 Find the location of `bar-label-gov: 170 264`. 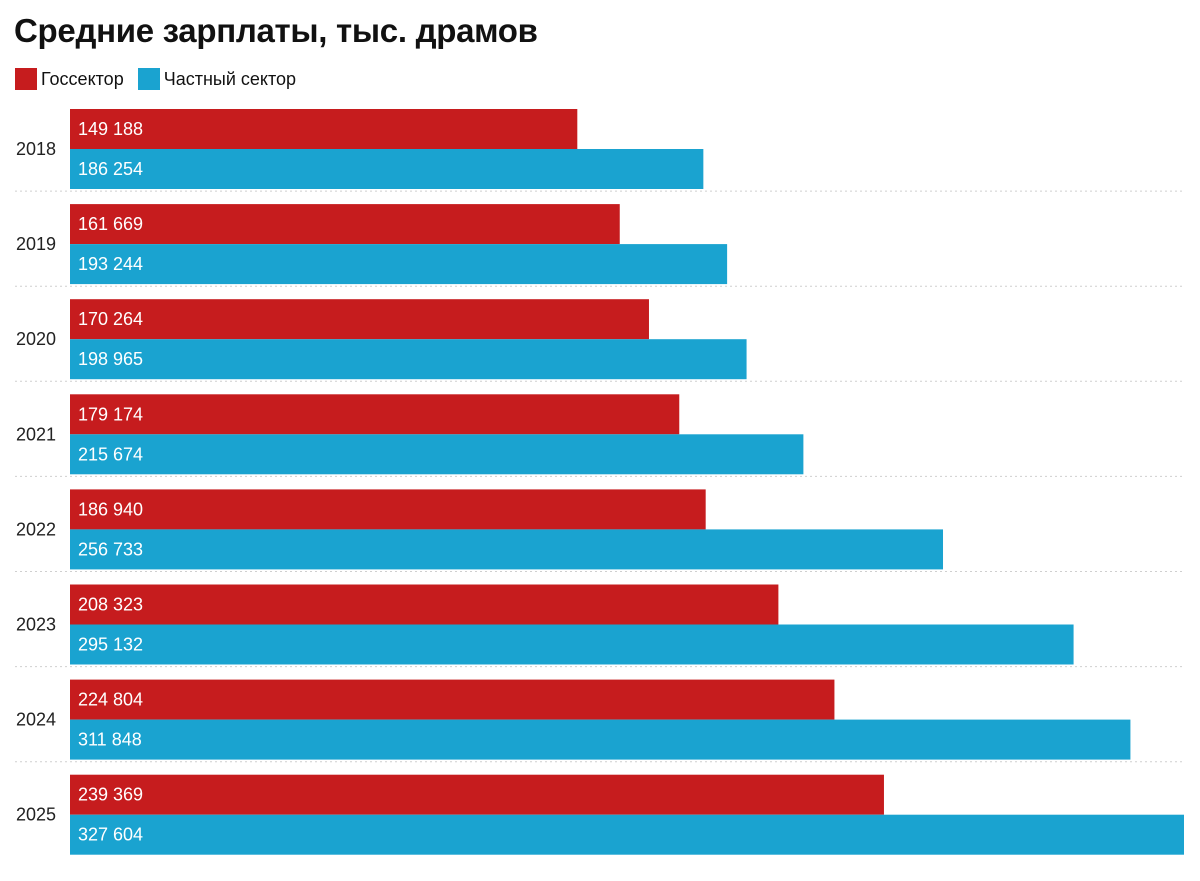

bar-label-gov: 170 264 is located at coordinates (110, 319).